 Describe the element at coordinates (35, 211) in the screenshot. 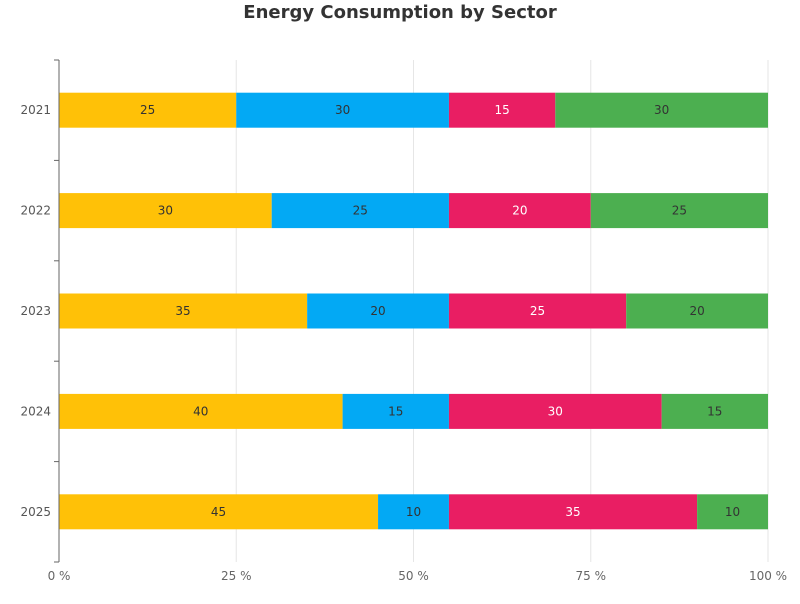

I see `y-tick-label: 2022` at that location.